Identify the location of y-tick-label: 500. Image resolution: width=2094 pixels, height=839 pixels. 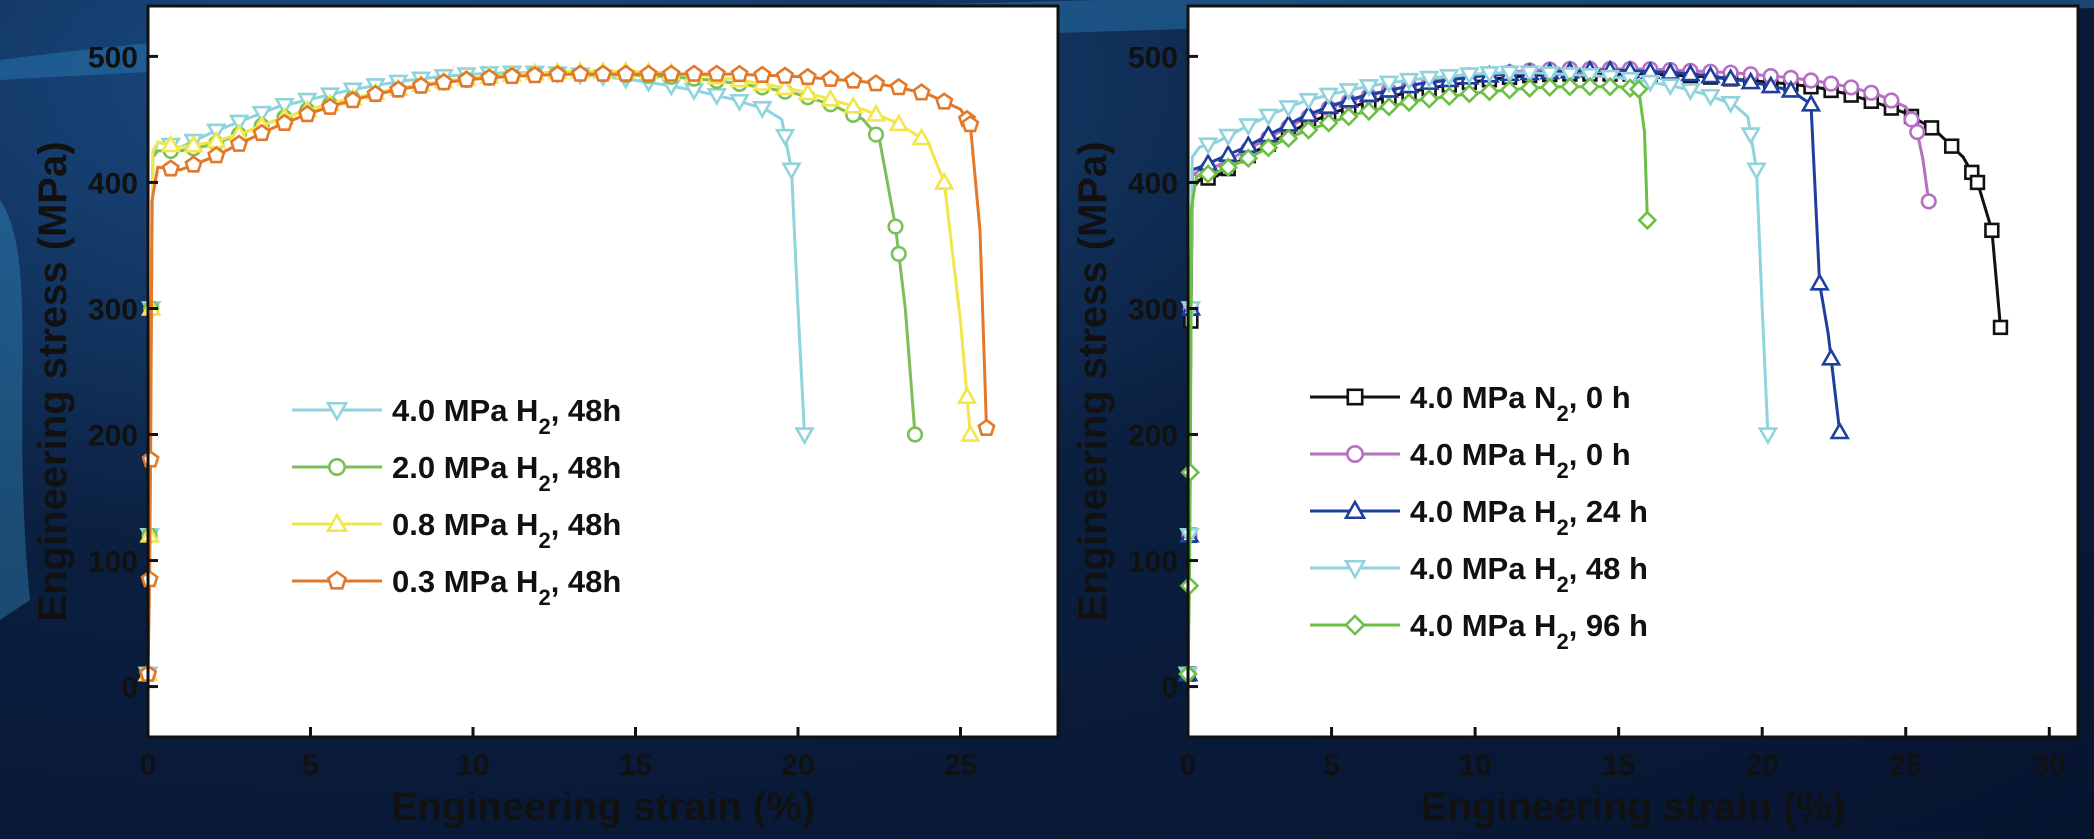
(113, 57).